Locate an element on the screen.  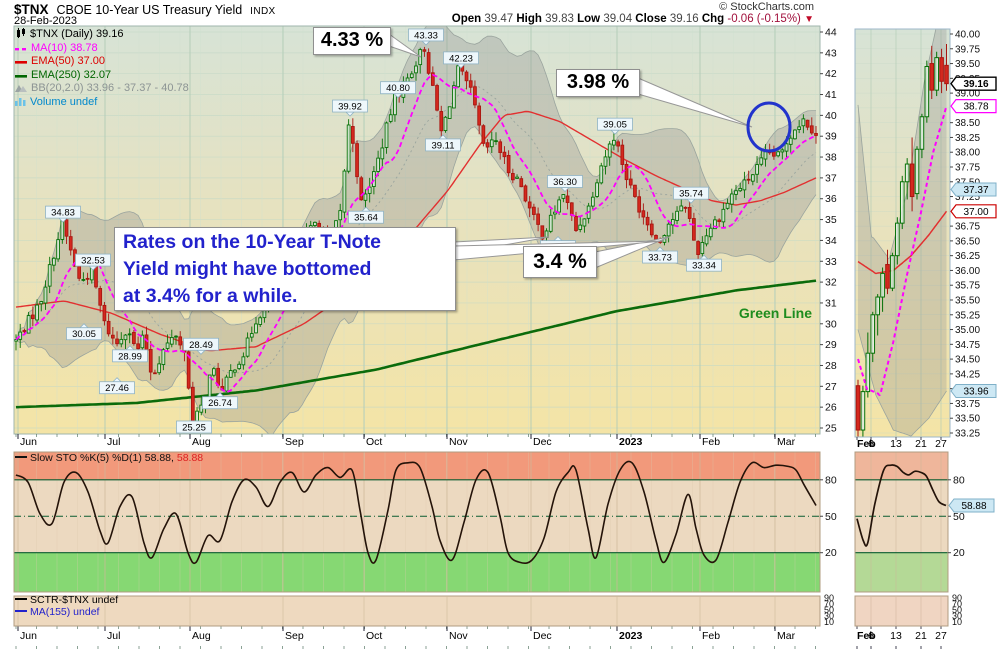
header: $TNX CBOE 10-Year US Treasury Yield INDX is located at coordinates (145, 10).